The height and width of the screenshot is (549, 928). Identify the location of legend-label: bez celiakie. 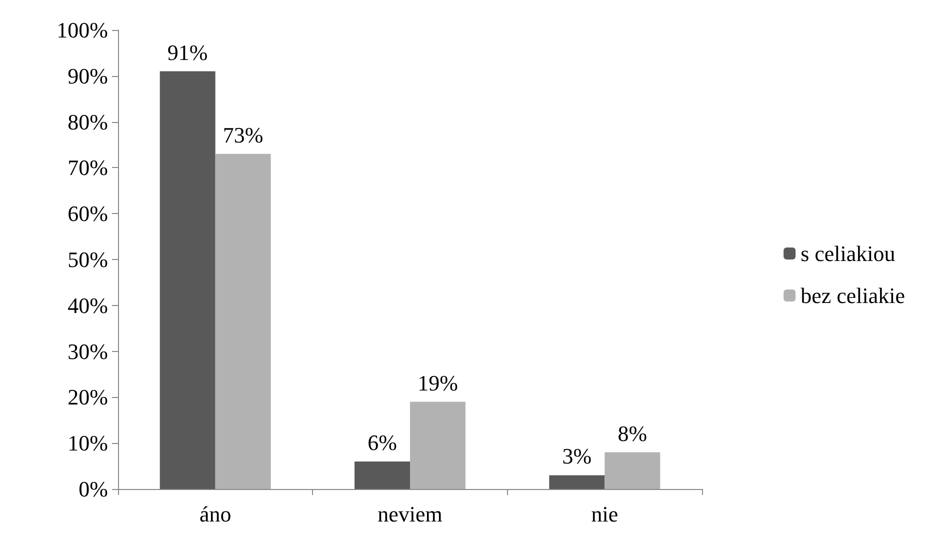
(853, 295).